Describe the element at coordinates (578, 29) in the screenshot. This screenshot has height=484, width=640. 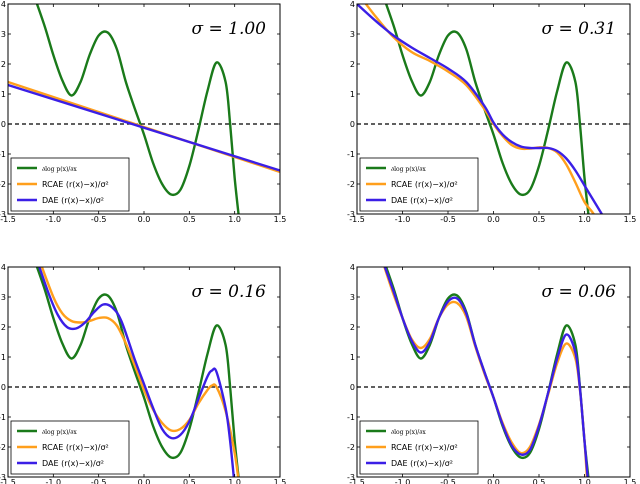
I see `sigma-label: σ = 0.31` at that location.